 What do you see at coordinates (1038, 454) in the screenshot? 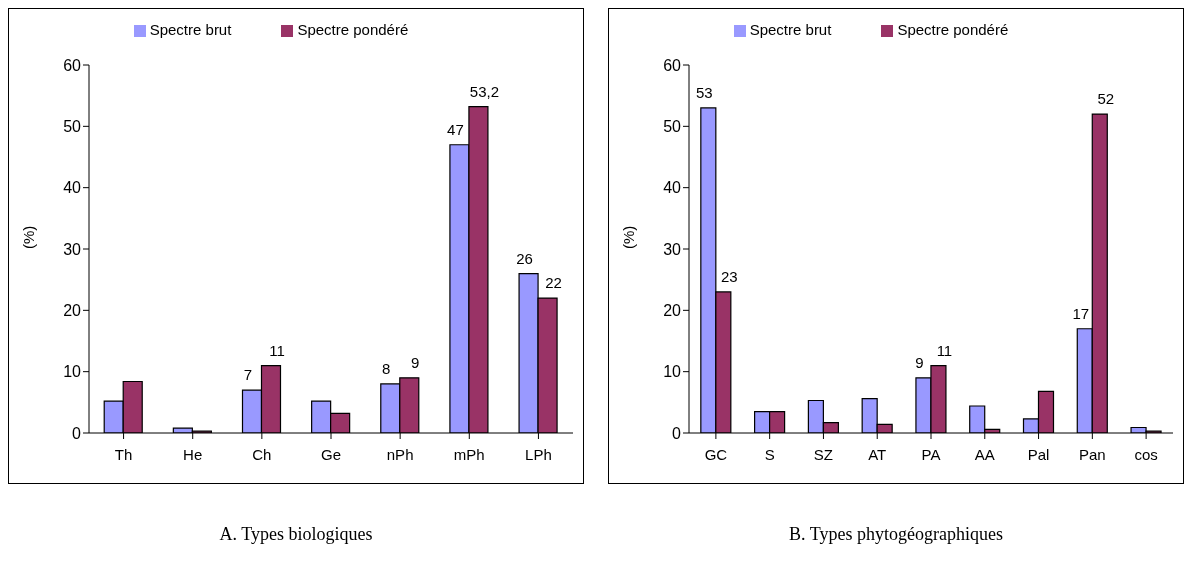
I see `x-tick-label: Pal` at bounding box center [1038, 454].